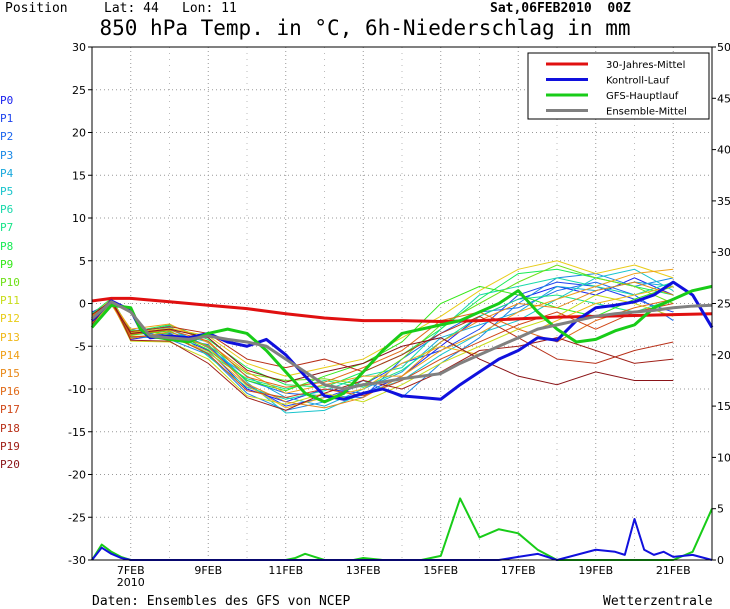 This screenshot has height=609, width=730. What do you see at coordinates (131, 570) in the screenshot?
I see `x-tick-label: 7FEB` at bounding box center [131, 570].